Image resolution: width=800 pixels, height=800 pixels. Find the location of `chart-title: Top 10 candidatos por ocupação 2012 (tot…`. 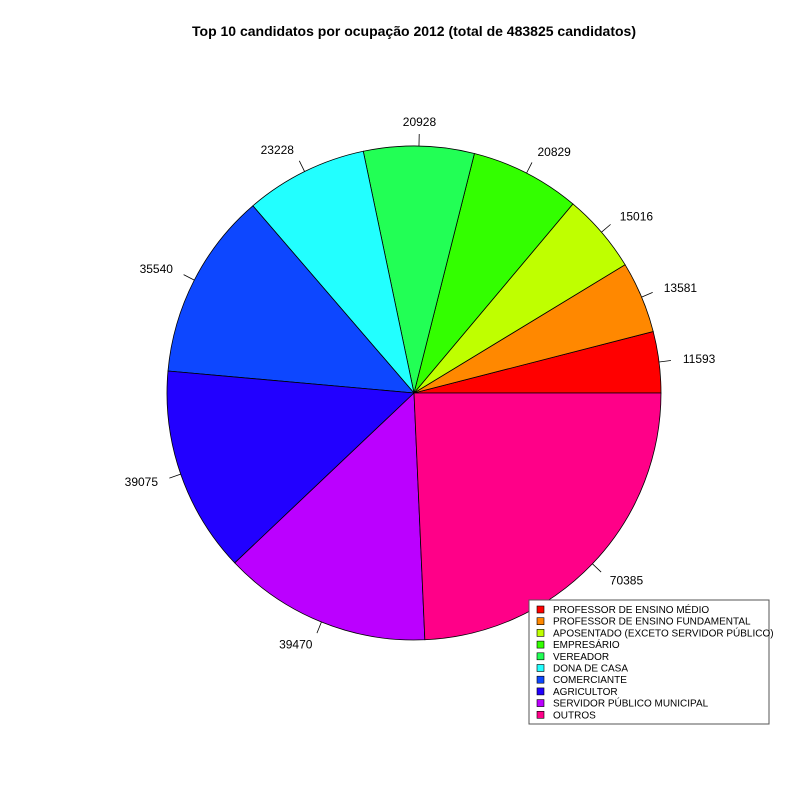

chart-title: Top 10 candidatos por ocupação 2012 (tot… is located at coordinates (414, 31).